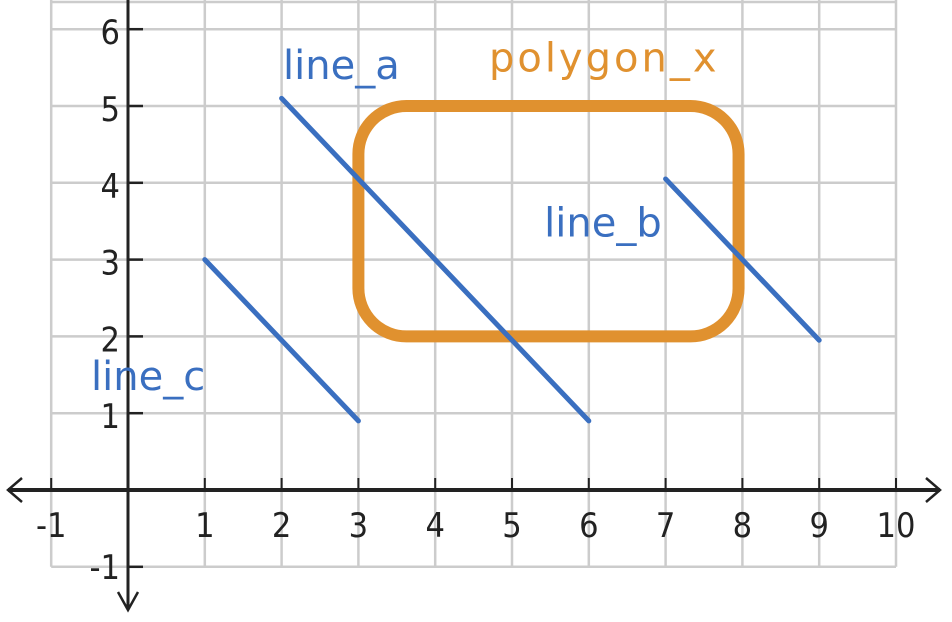  What do you see at coordinates (281, 340) in the screenshot?
I see `line_c` at bounding box center [281, 340].